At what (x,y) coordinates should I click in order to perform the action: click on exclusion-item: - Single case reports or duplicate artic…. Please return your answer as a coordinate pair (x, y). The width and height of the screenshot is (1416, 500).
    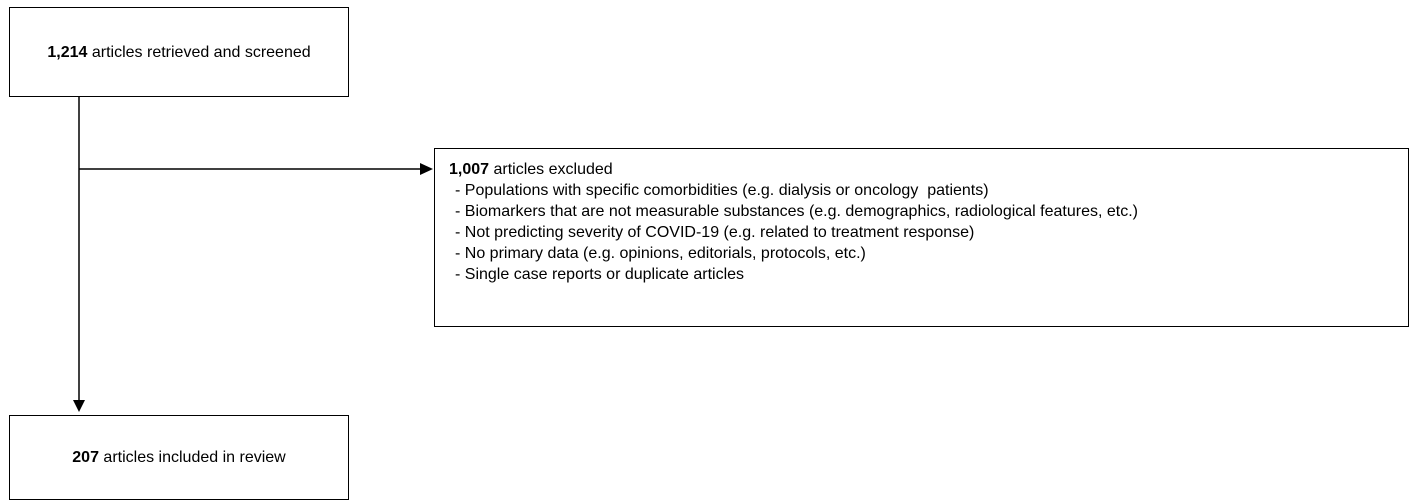
    Looking at the image, I should click on (600, 274).